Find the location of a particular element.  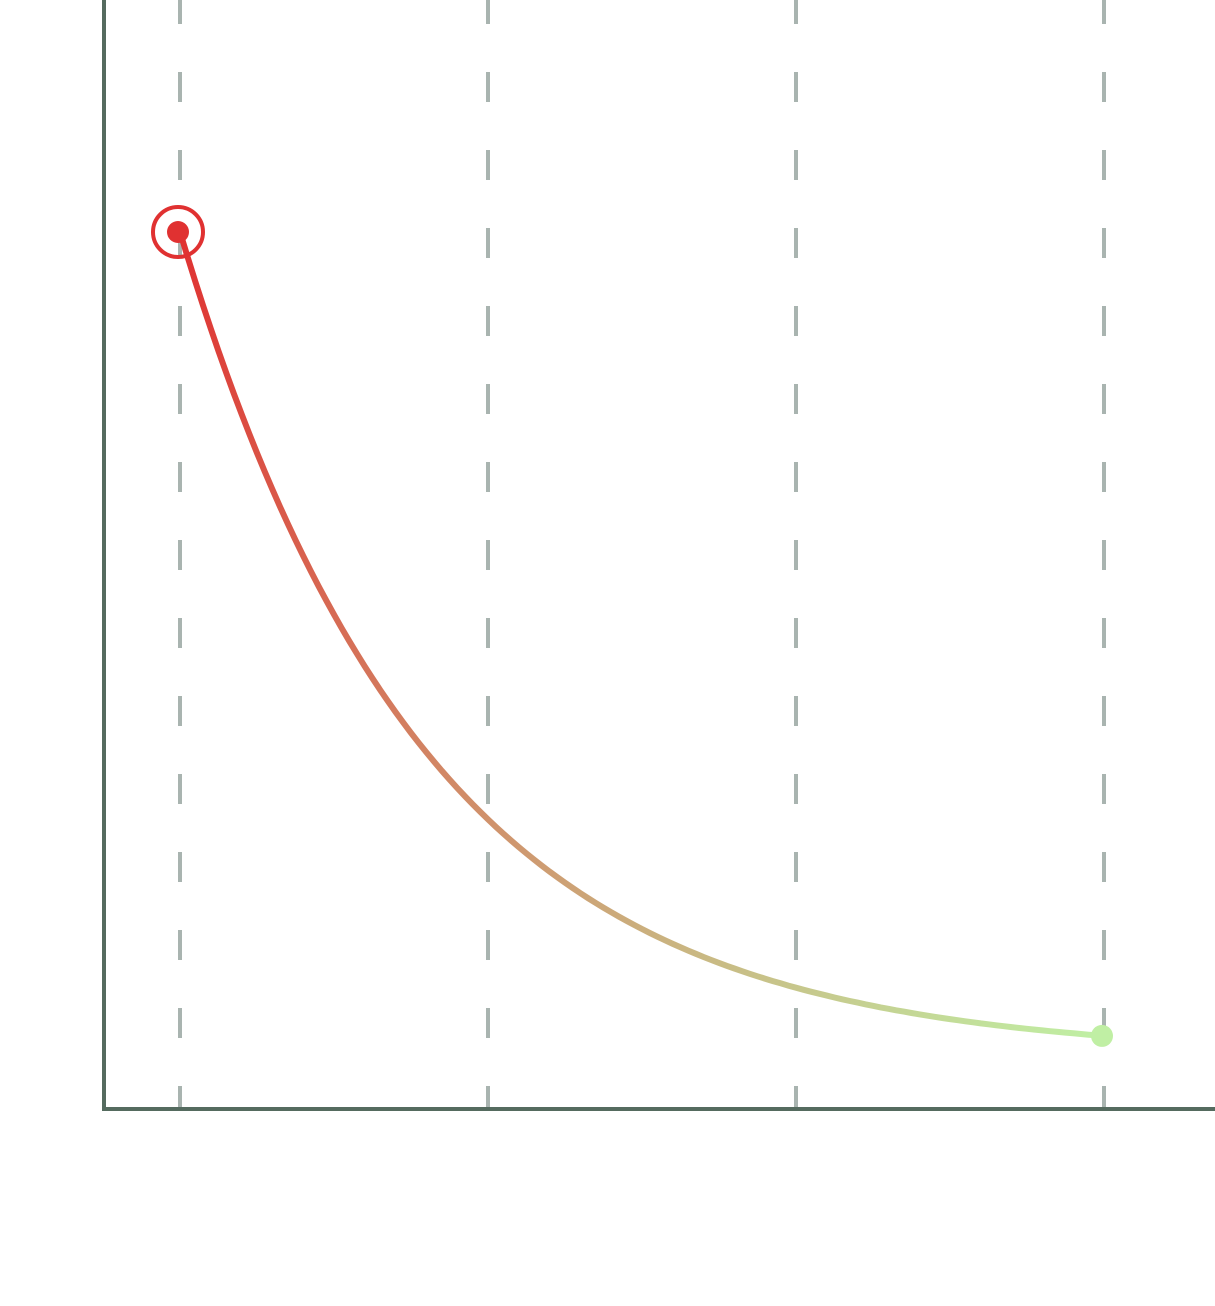

end-point-marker is located at coordinates (1102, 1035).